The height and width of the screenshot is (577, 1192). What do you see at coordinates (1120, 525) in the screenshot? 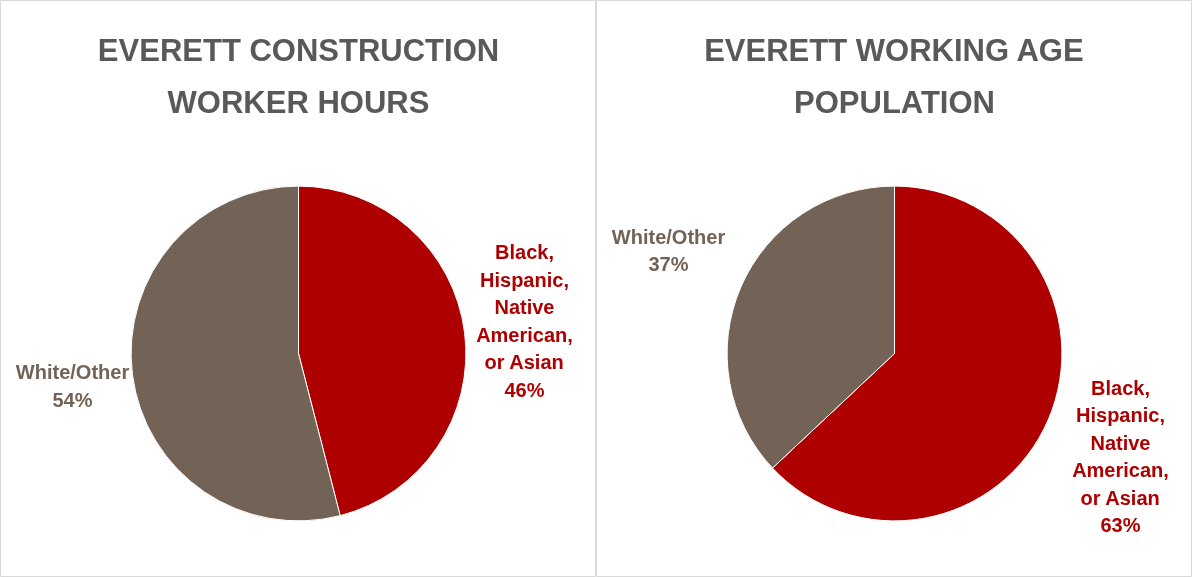
I see `data-label: 63%` at bounding box center [1120, 525].